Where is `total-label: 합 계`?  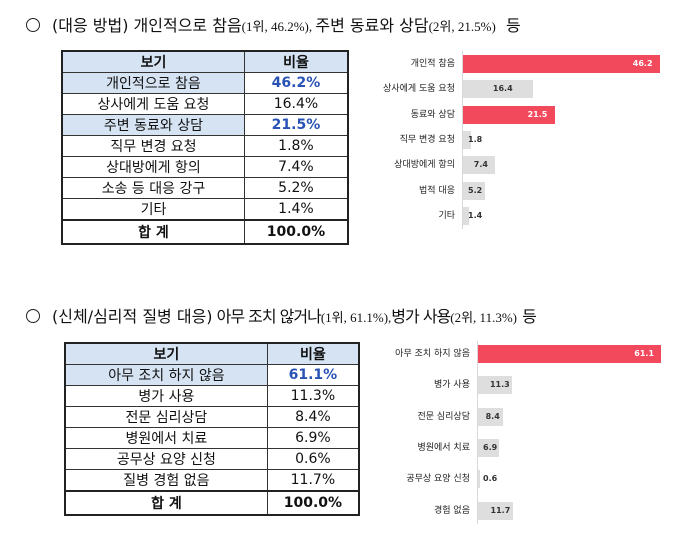
total-label: 합 계 is located at coordinates (153, 232).